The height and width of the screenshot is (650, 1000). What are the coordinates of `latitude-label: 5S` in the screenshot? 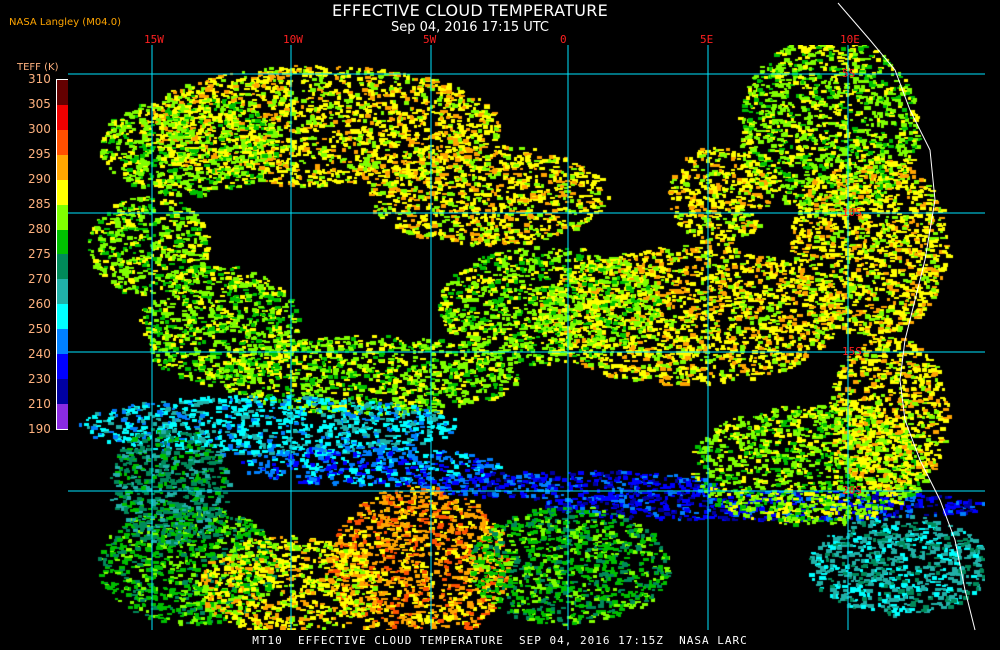 It's located at (849, 73).